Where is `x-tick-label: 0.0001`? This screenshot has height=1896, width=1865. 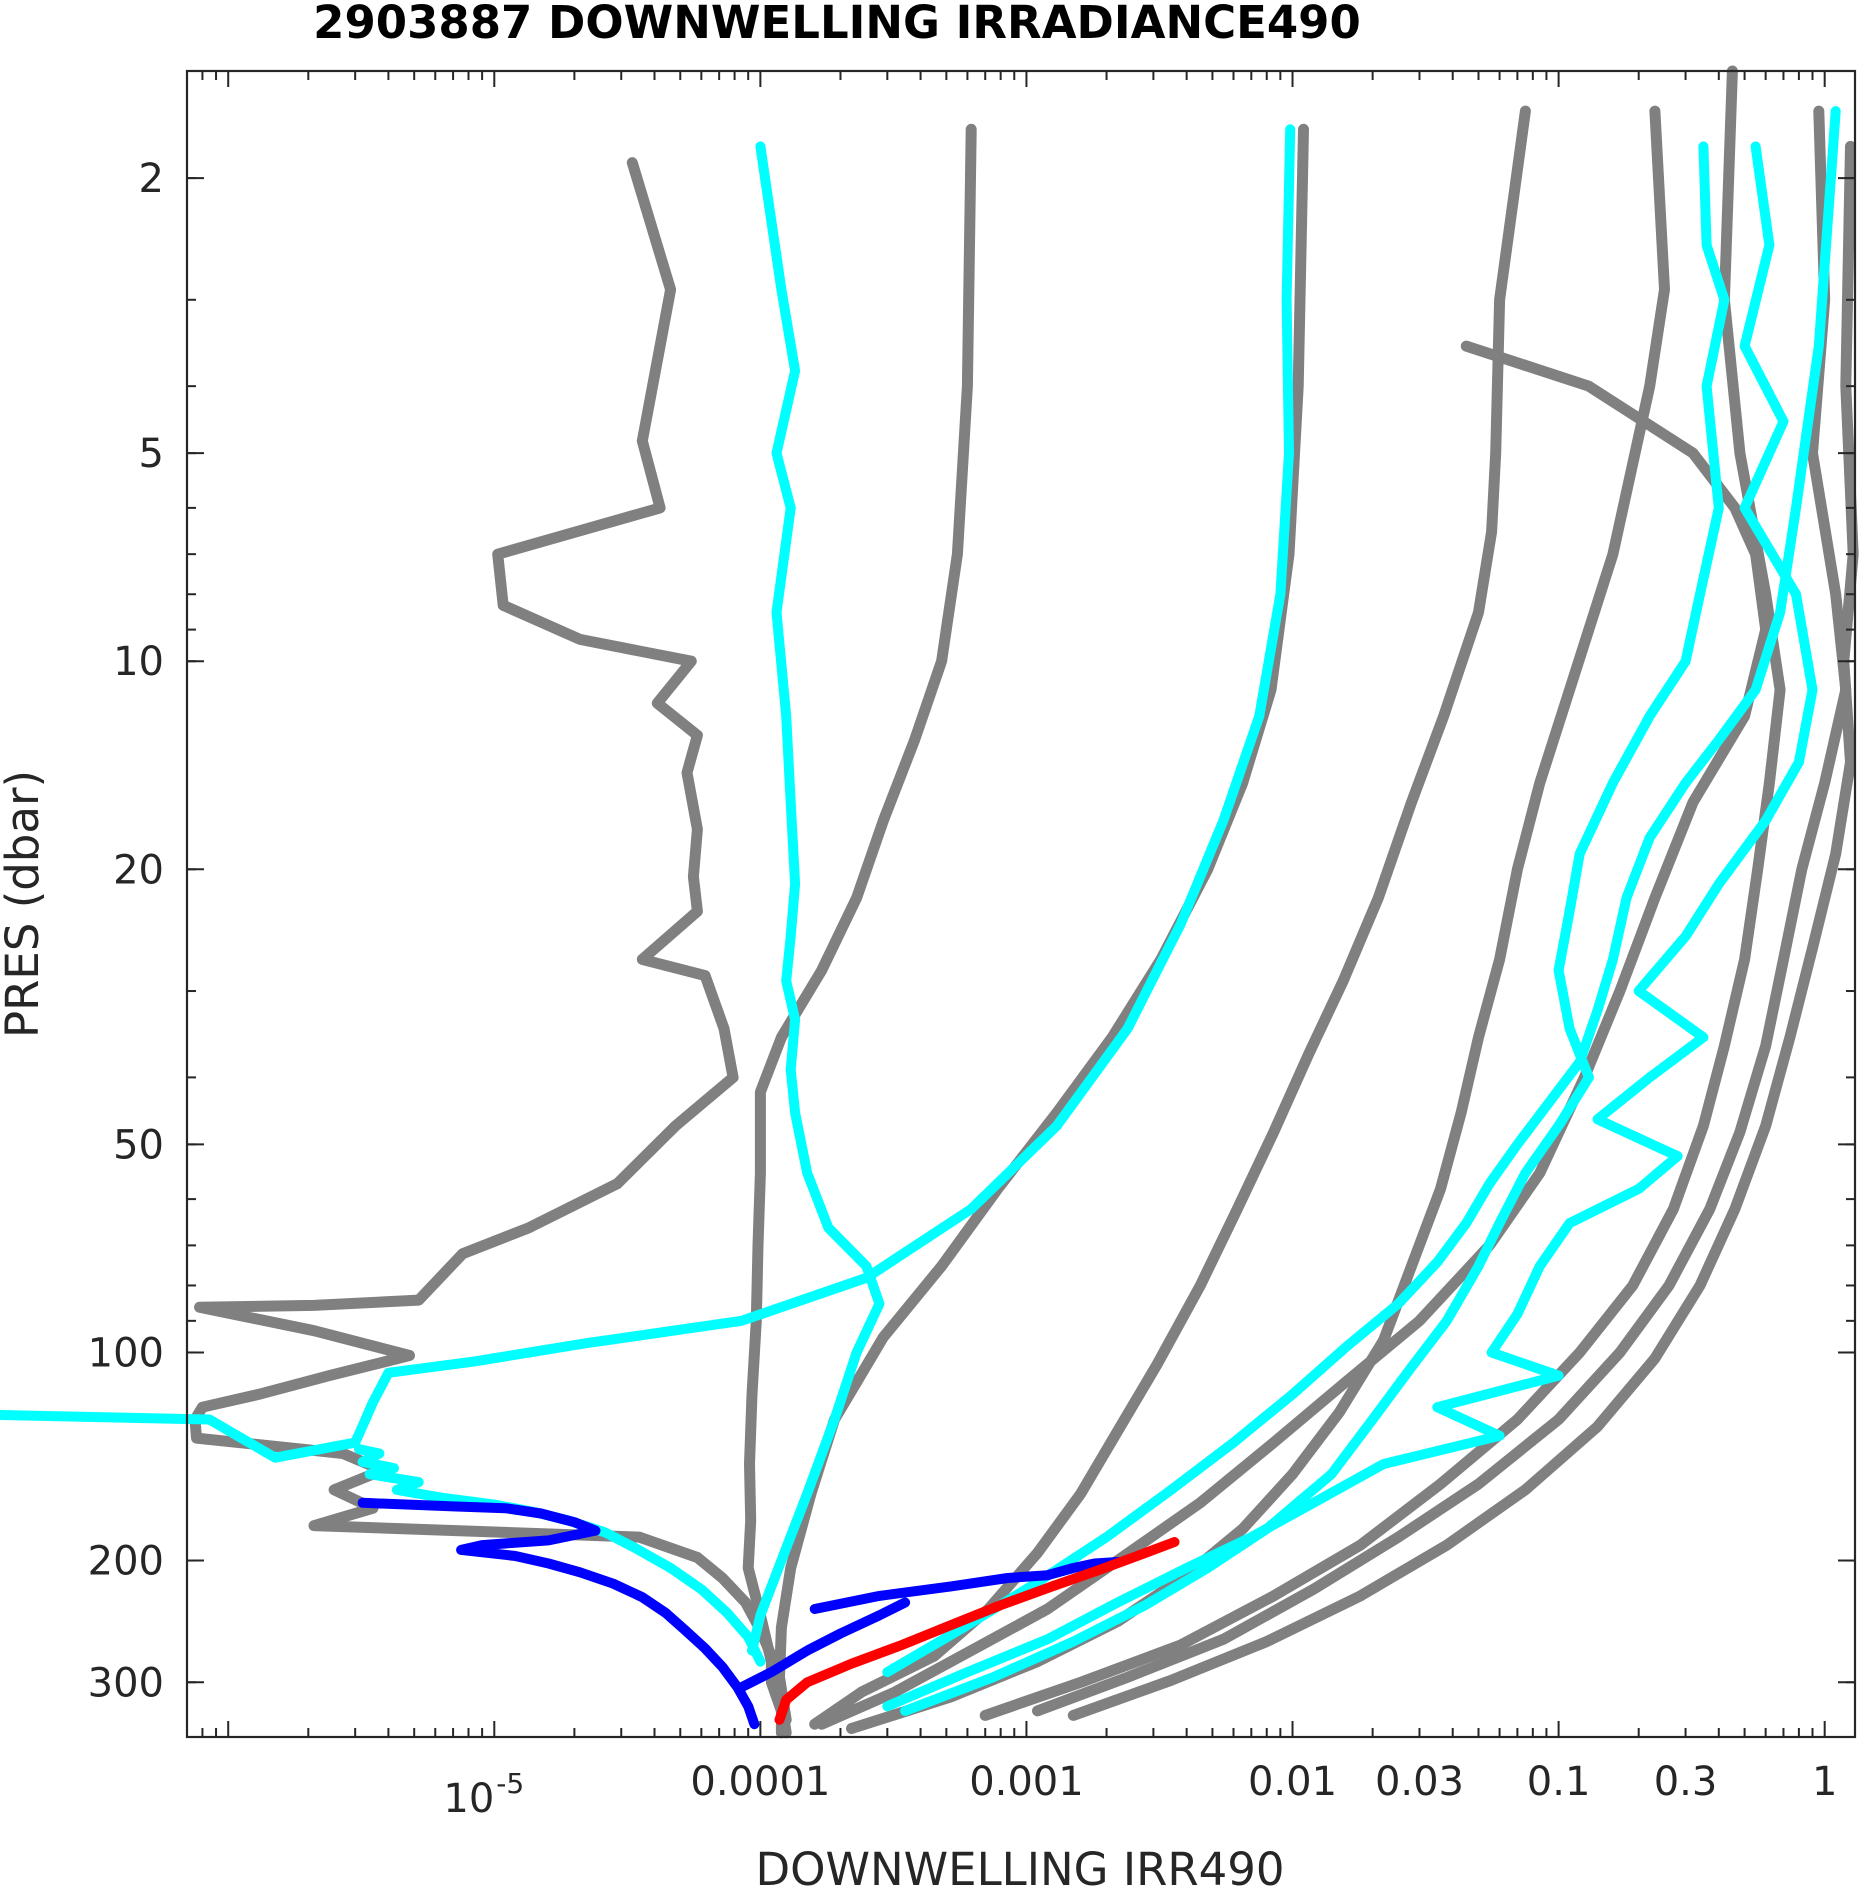 x-tick-label: 0.0001 is located at coordinates (760, 1782).